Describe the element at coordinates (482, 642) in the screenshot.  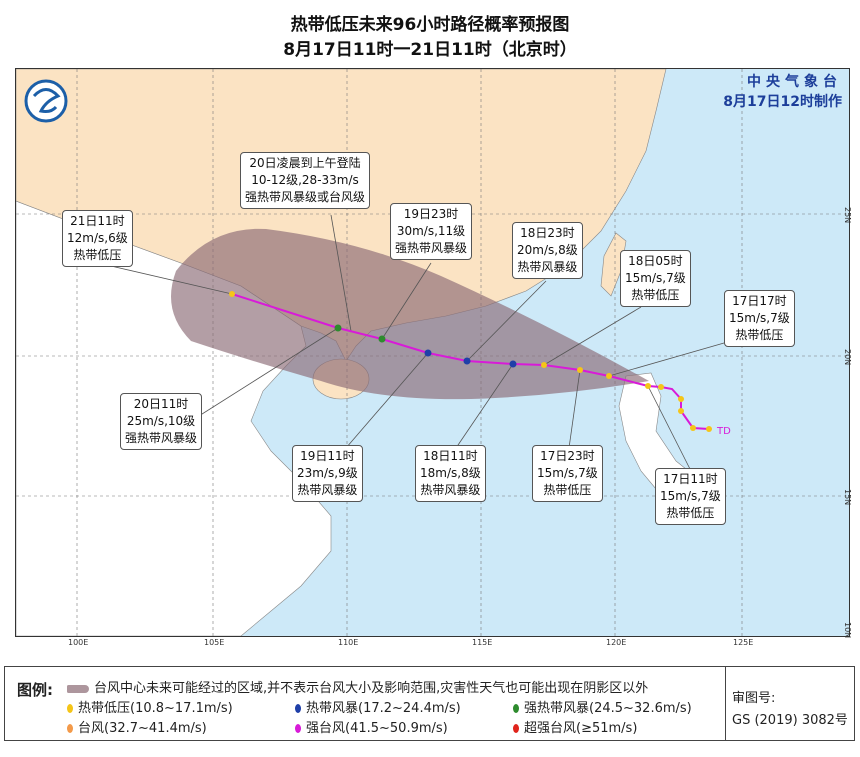
I see `lon-tick: 115E` at that location.